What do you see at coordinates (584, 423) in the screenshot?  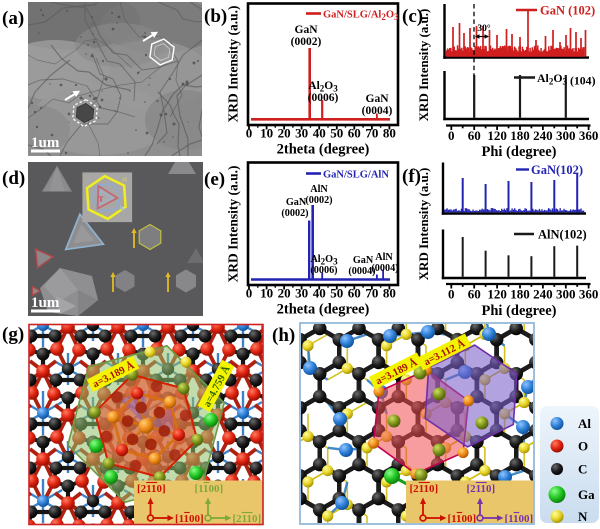 I see `svg-text: Al` at bounding box center [584, 423].